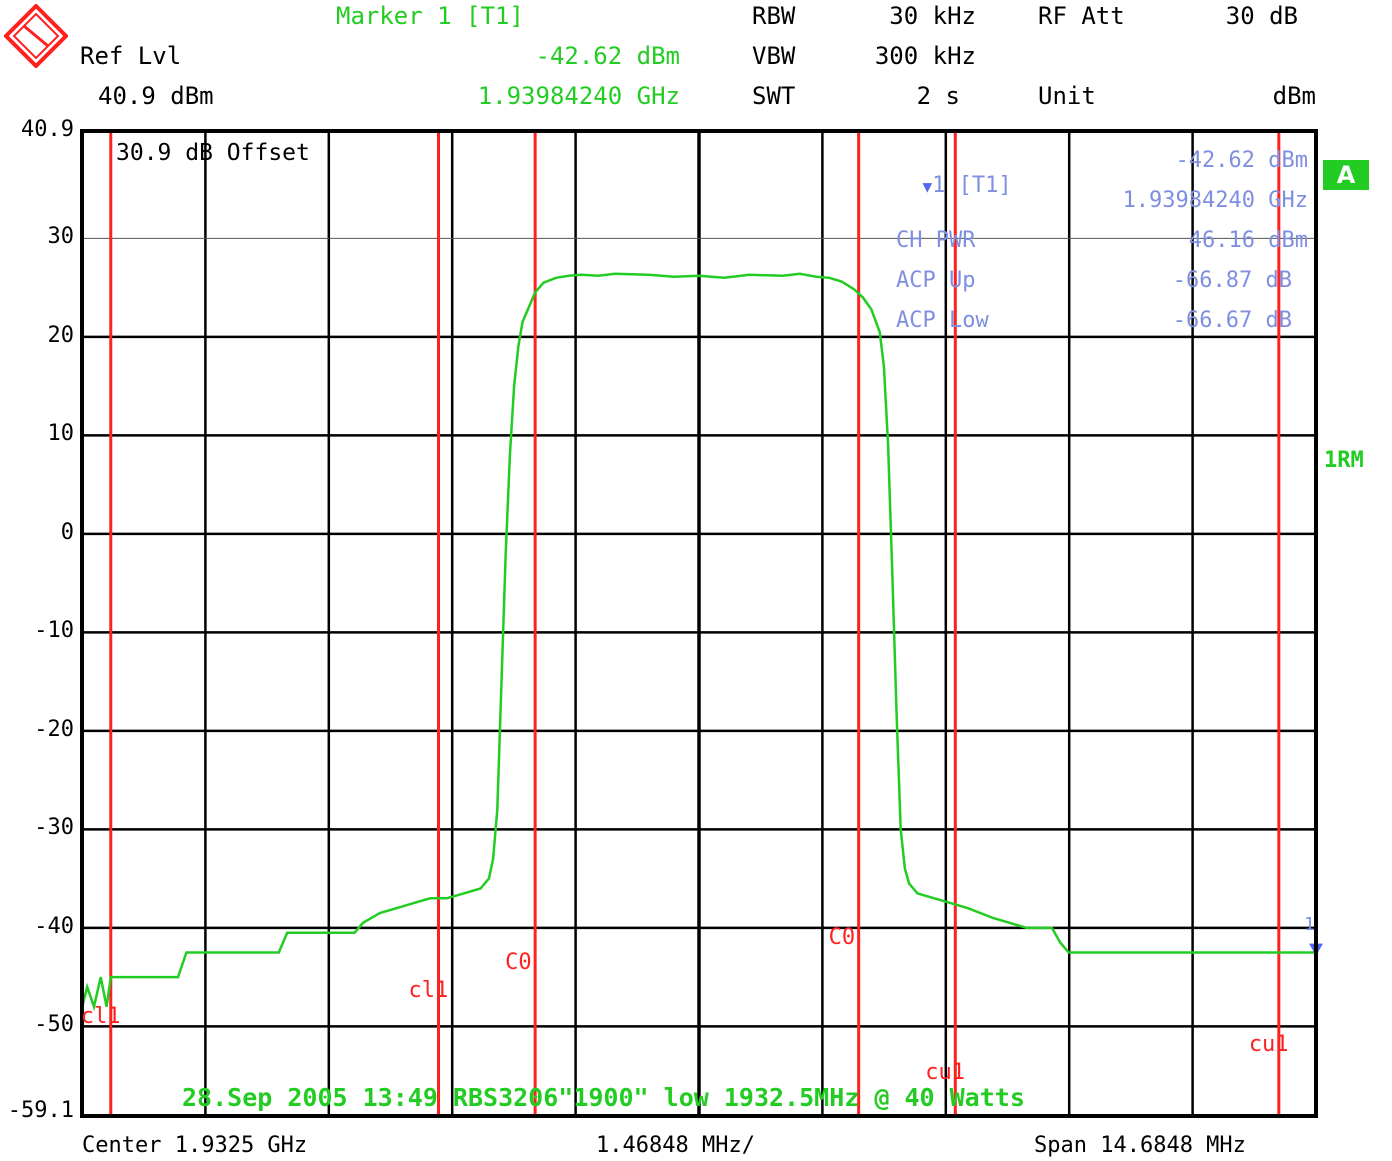  What do you see at coordinates (675, 1145) in the screenshot?
I see `per-division: 1.46848 MHz/` at bounding box center [675, 1145].